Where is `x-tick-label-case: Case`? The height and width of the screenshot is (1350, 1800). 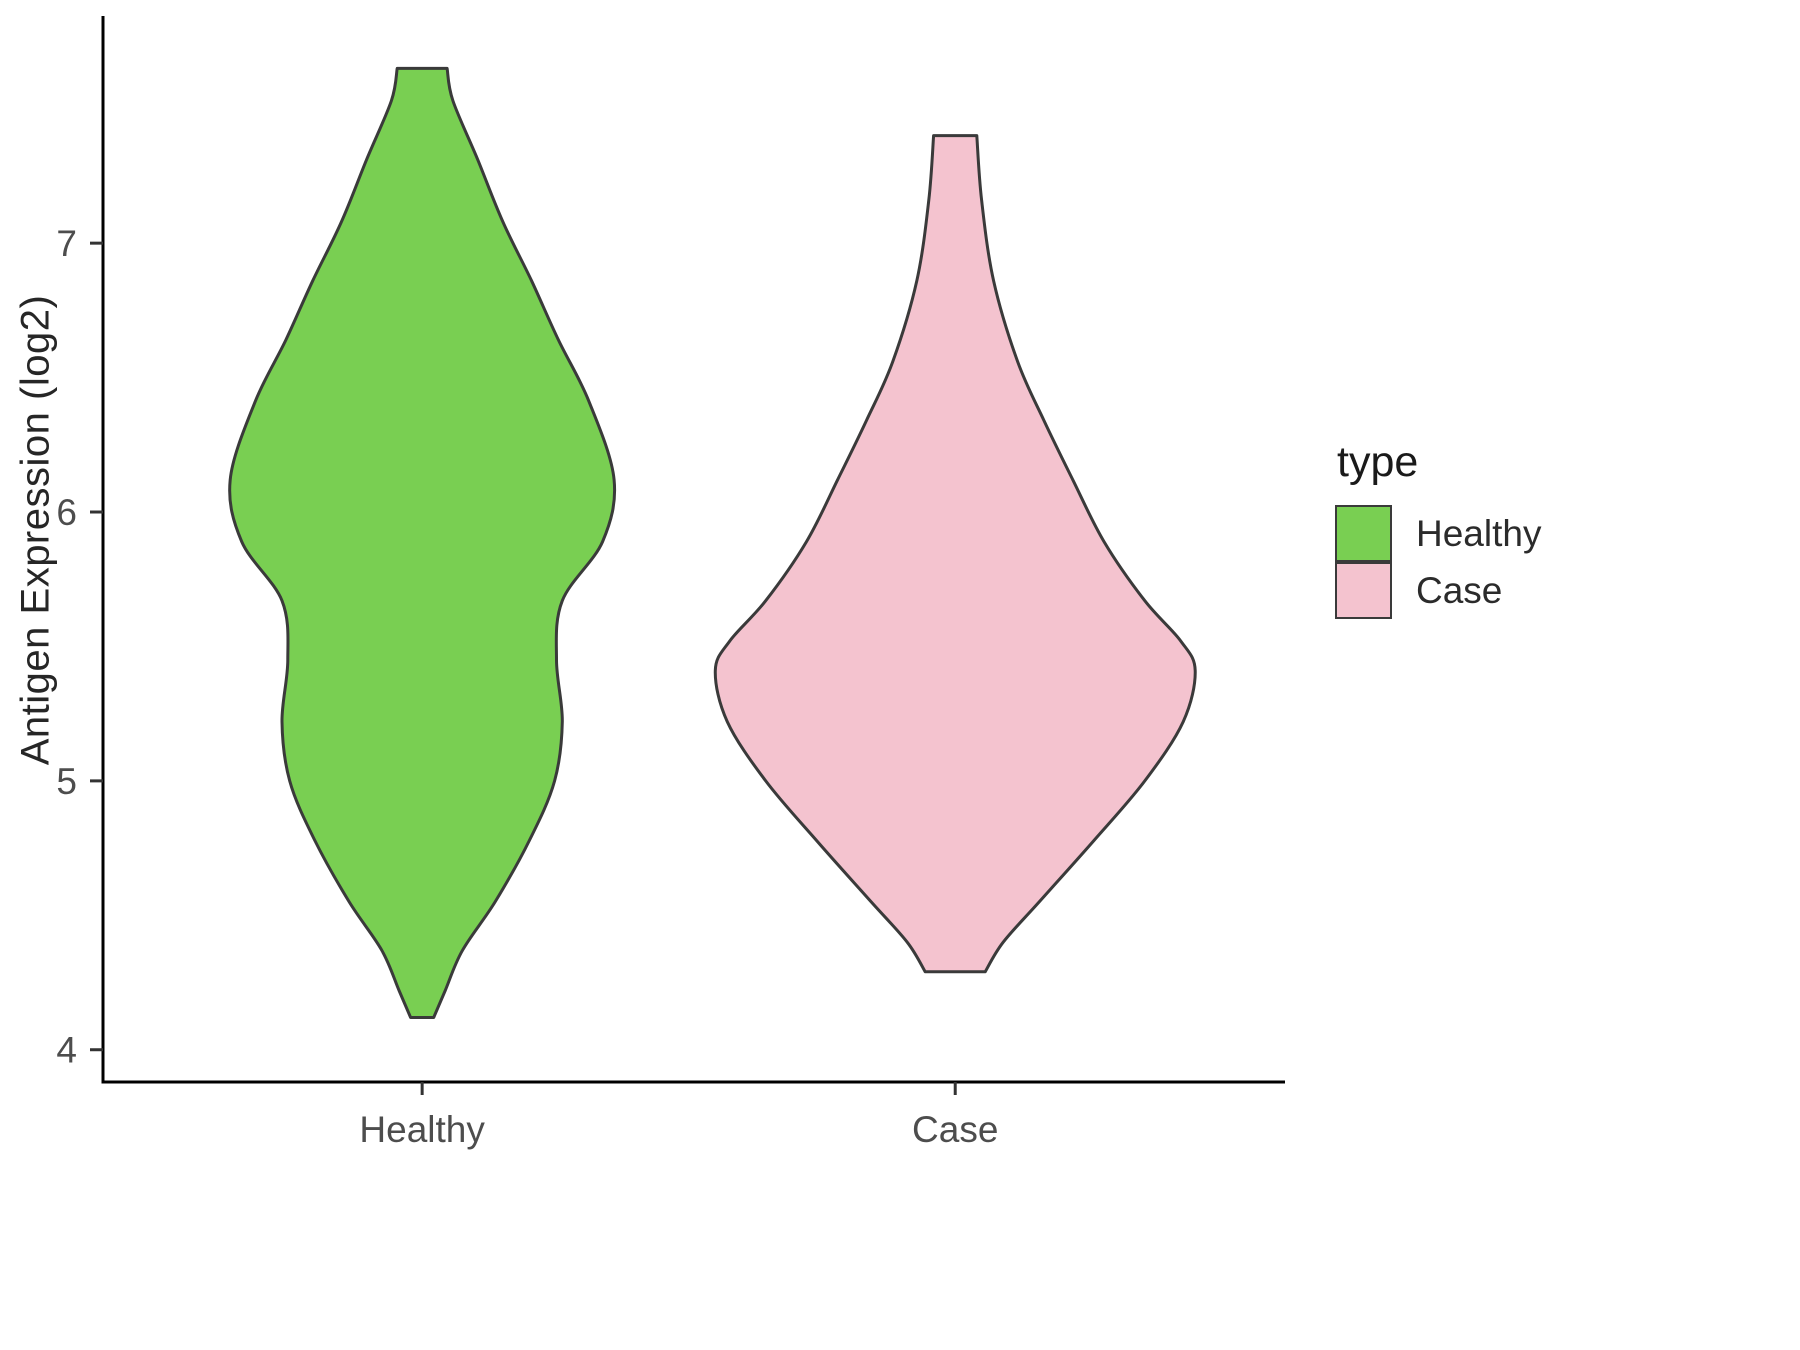 x-tick-label-case: Case is located at coordinates (955, 1129).